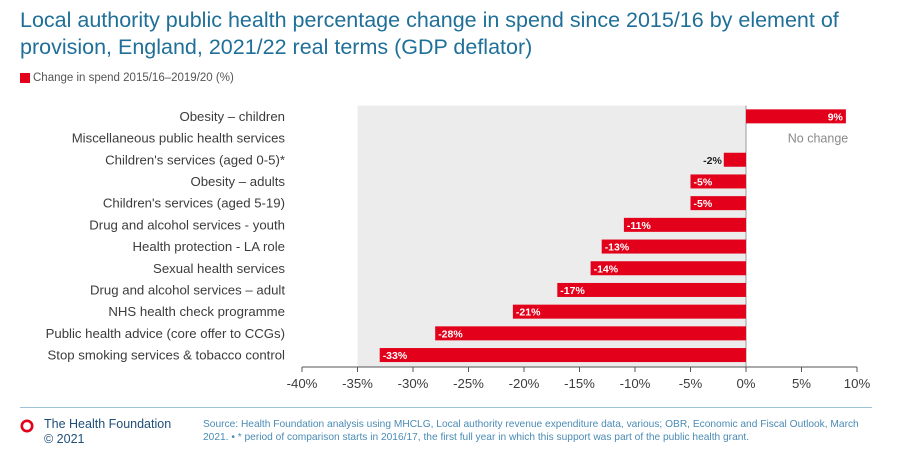  What do you see at coordinates (219, 268) in the screenshot?
I see `category-label: Sexual health services` at bounding box center [219, 268].